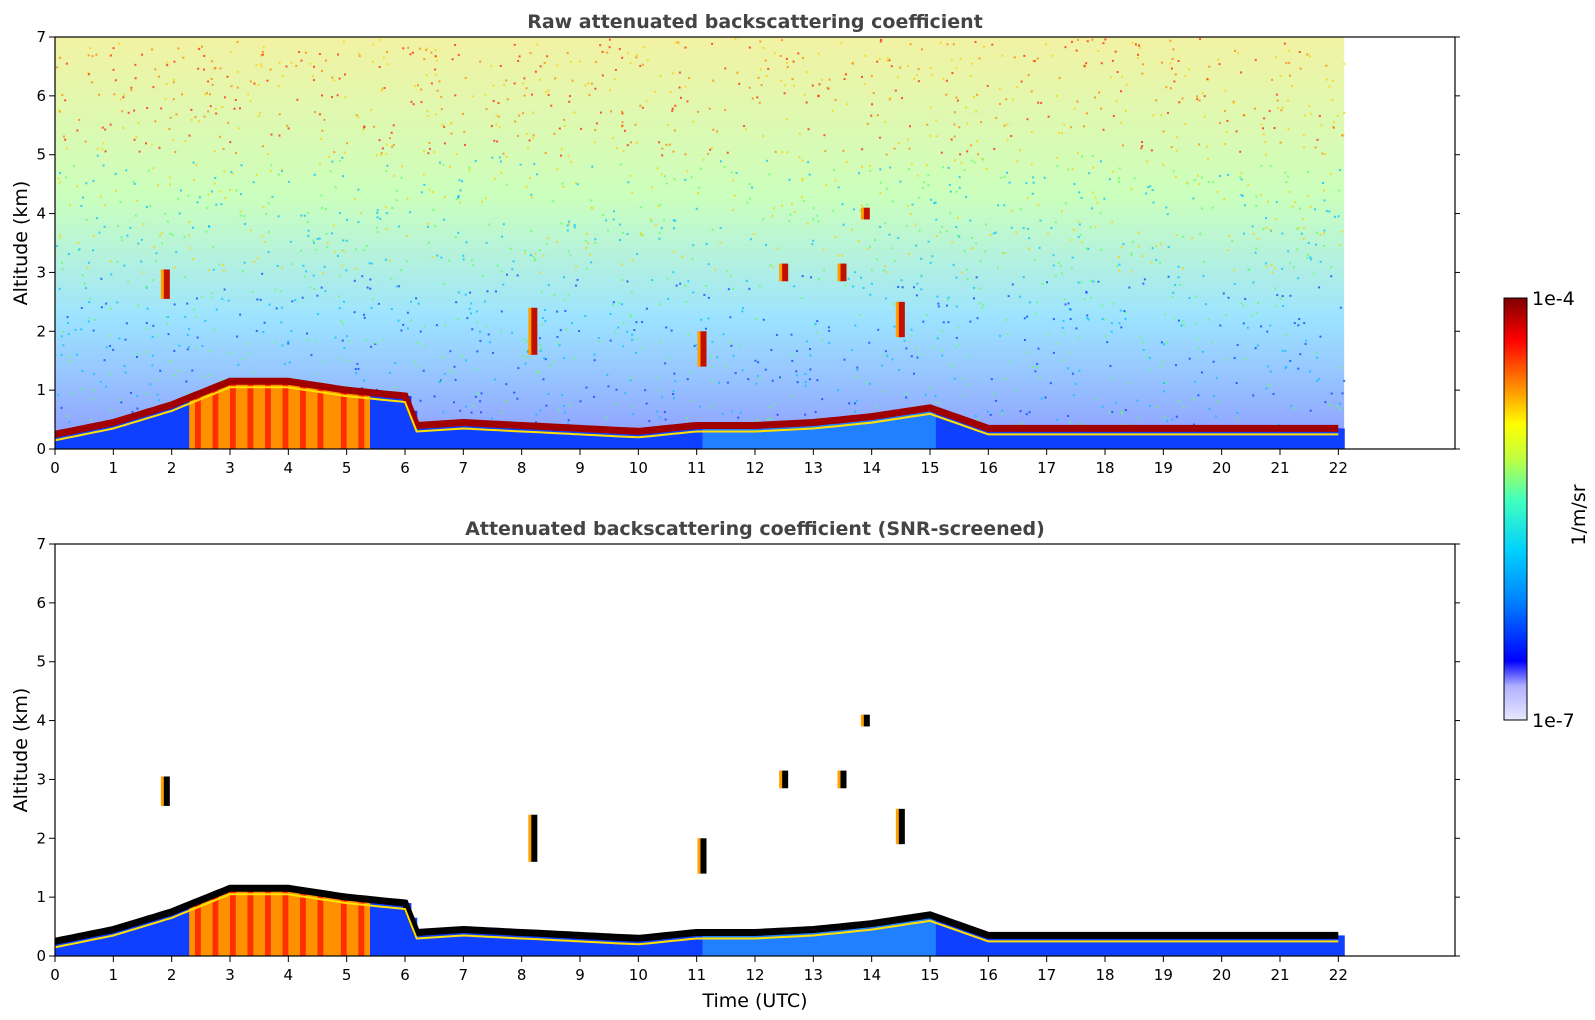  What do you see at coordinates (41, 331) in the screenshot?
I see `y-tick-label: 2` at bounding box center [41, 331].